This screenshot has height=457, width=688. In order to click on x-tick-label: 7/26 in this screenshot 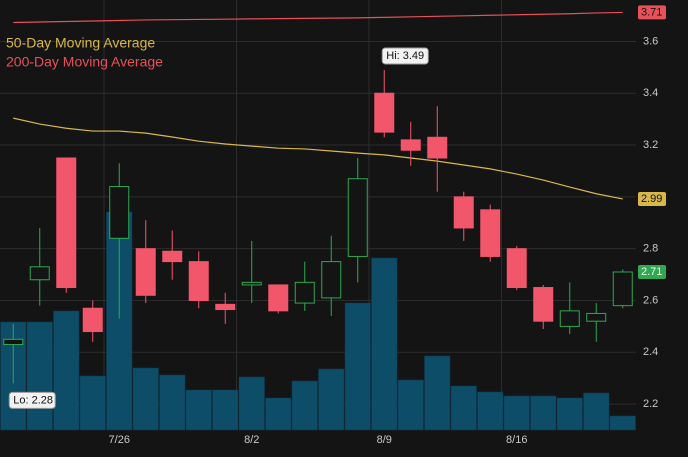, I will do `click(119, 440)`.